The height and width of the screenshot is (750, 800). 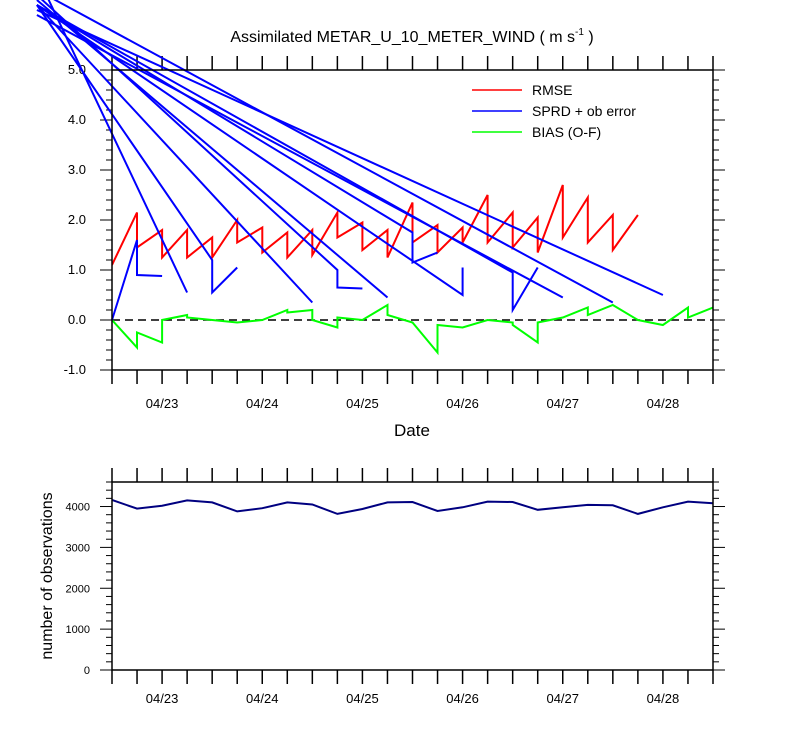 What do you see at coordinates (77, 69) in the screenshot?
I see `top-y-tick-label-6: 5.0` at bounding box center [77, 69].